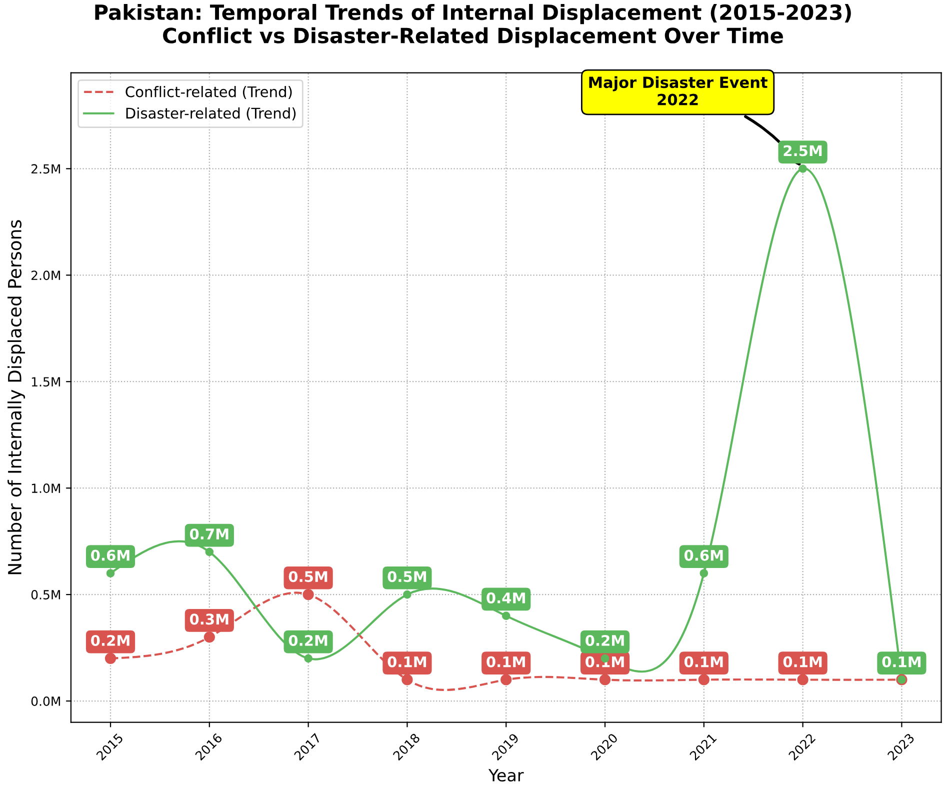  What do you see at coordinates (211, 113) in the screenshot?
I see `legend-label: Disaster-related (Trend)` at bounding box center [211, 113].